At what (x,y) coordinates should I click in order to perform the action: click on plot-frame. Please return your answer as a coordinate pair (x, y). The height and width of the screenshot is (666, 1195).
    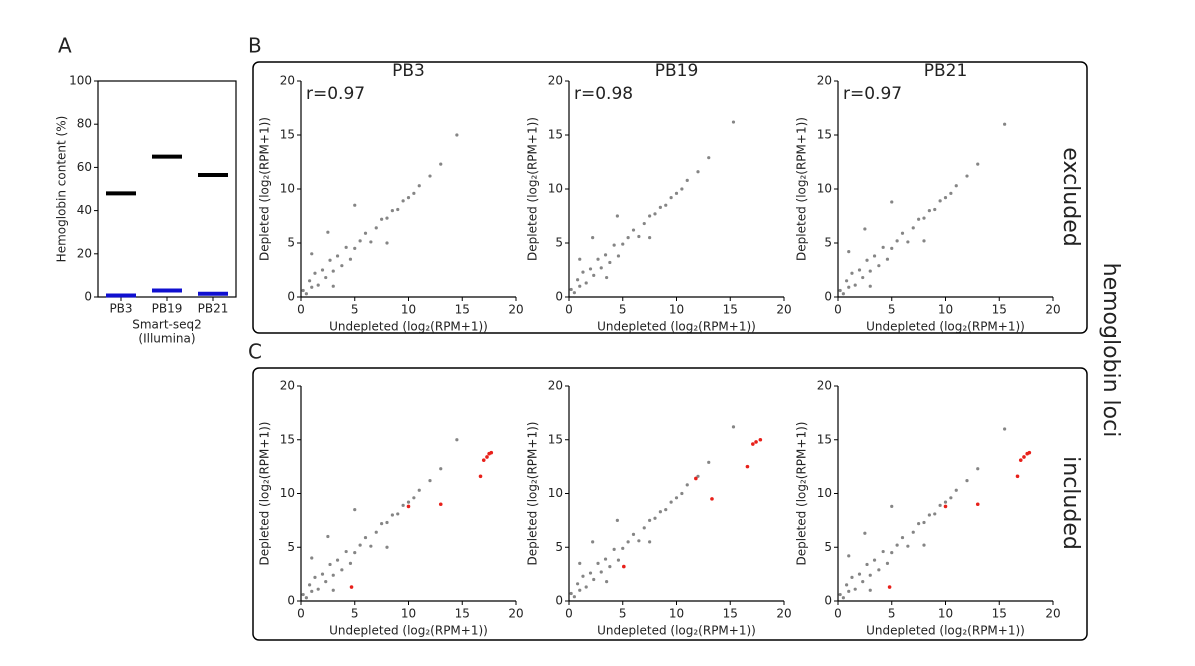
    Looking at the image, I should click on (167, 189).